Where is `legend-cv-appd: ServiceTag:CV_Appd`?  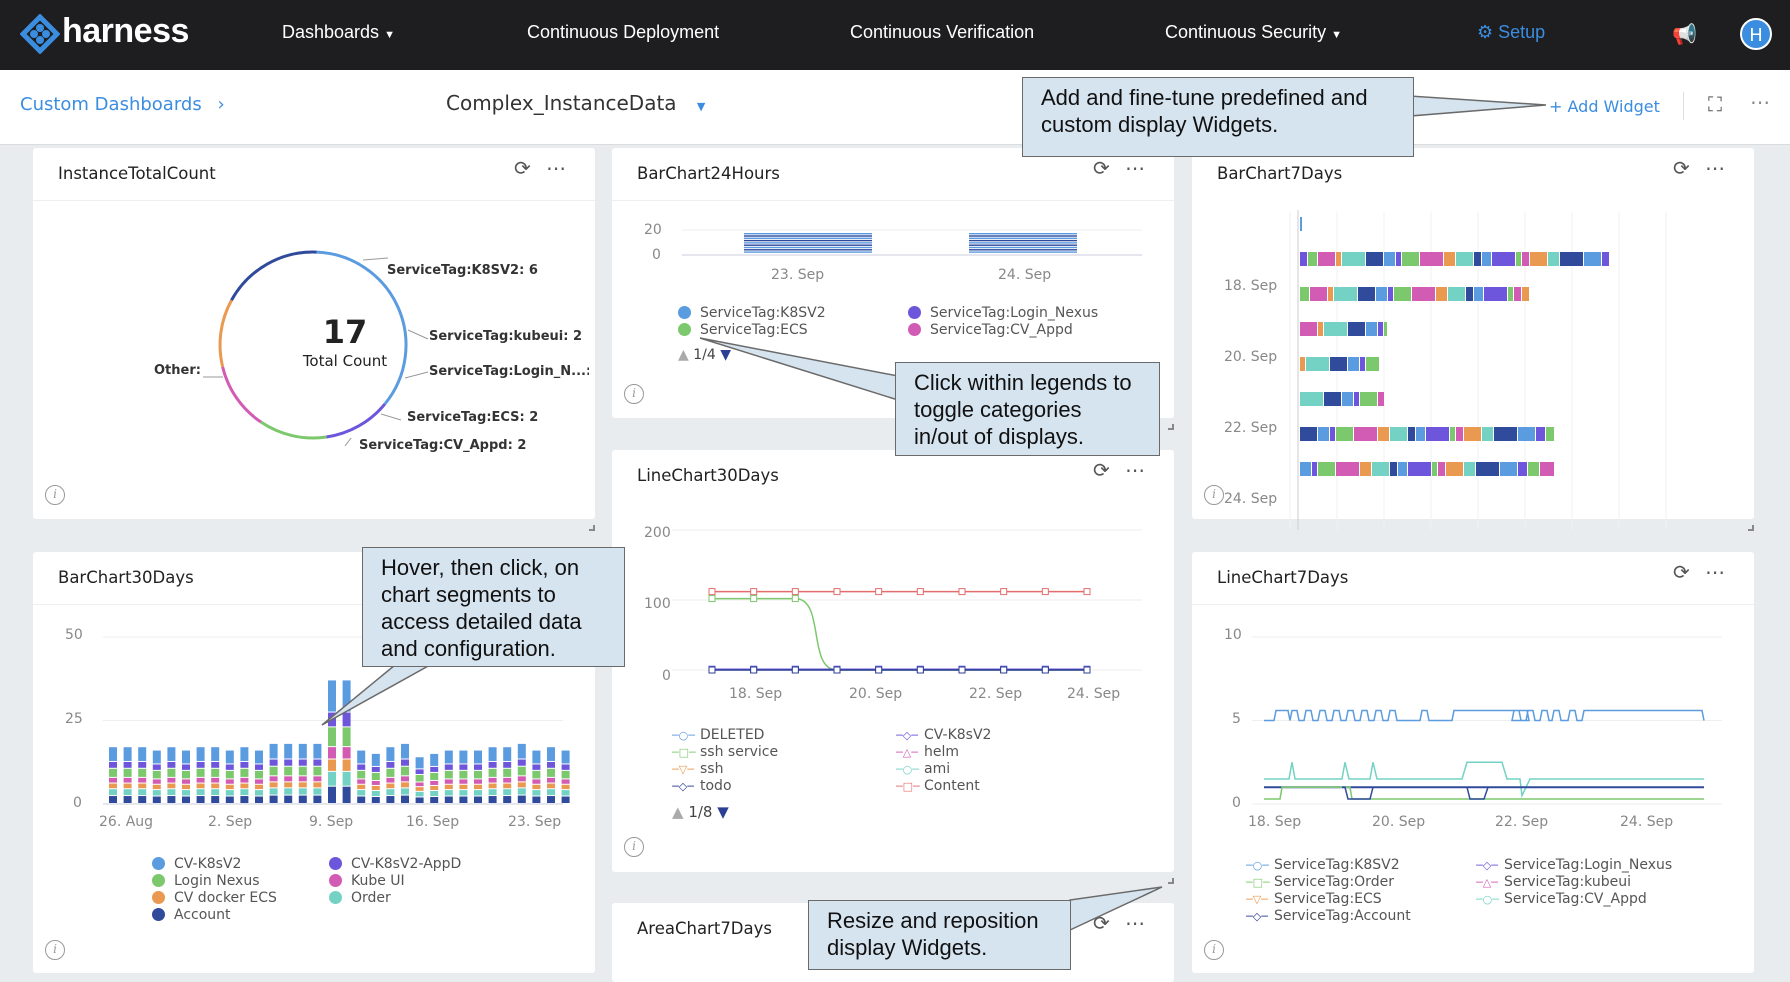
legend-cv-appd: ServiceTag:CV_Appd is located at coordinates (990, 330).